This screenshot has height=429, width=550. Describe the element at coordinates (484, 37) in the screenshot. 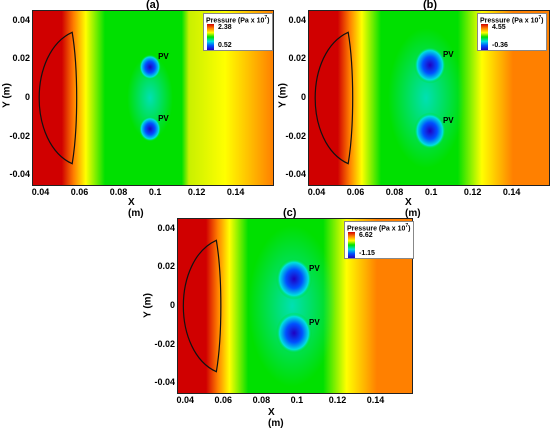

I see `colorbar-b` at that location.